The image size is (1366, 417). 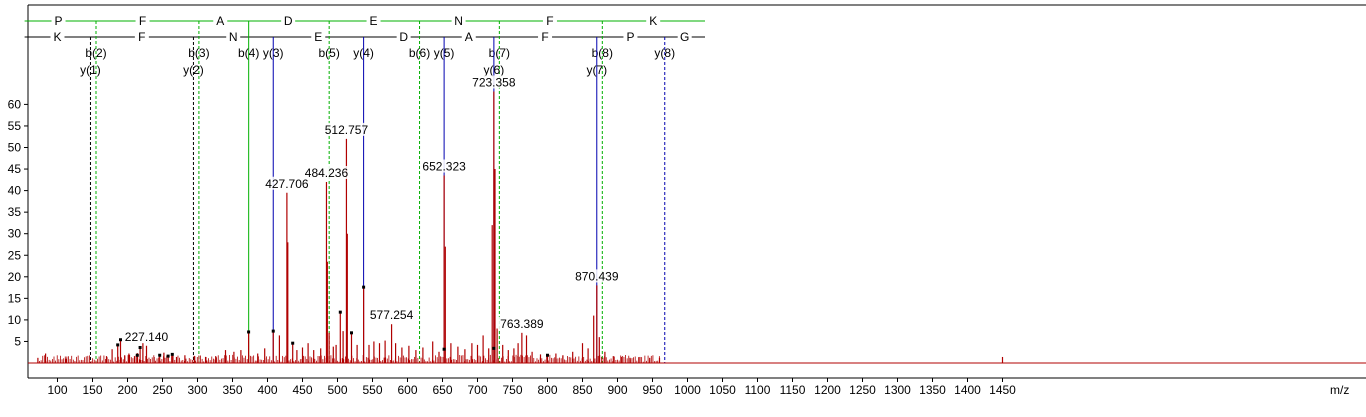 I want to click on x-tick-label: 200, so click(x=127, y=390).